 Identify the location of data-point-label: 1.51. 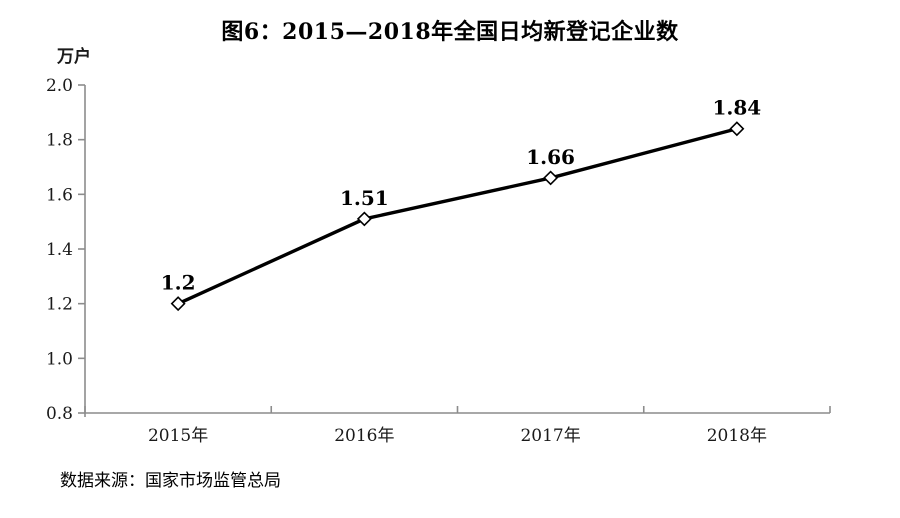
(364, 198).